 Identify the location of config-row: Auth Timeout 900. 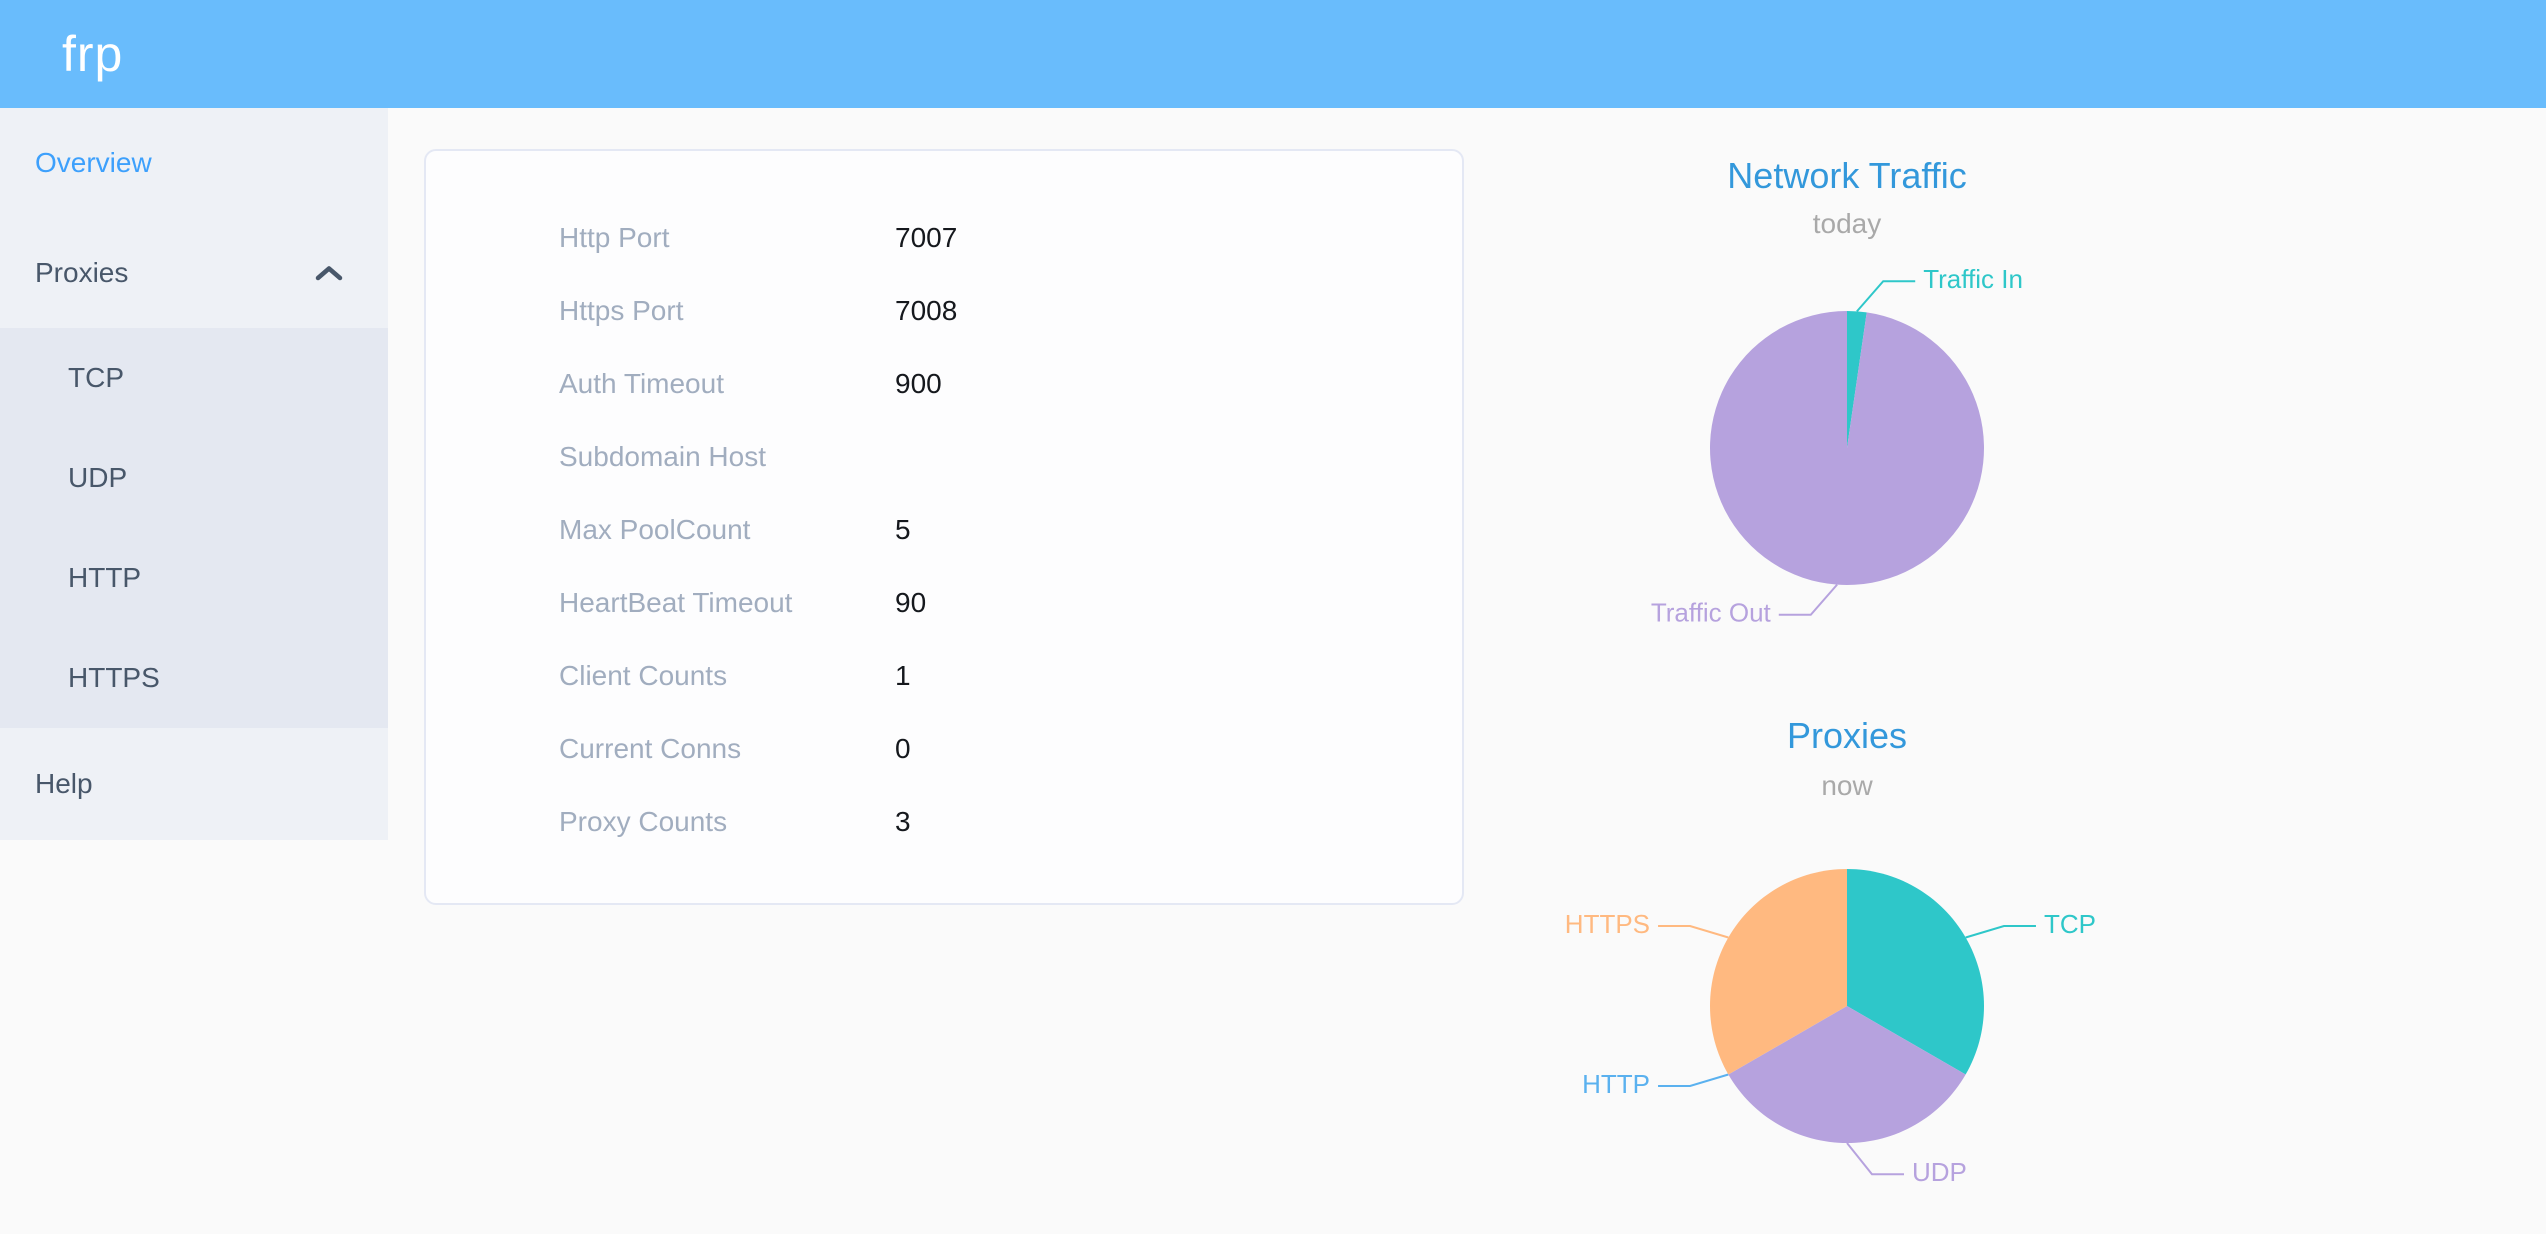
(944, 383).